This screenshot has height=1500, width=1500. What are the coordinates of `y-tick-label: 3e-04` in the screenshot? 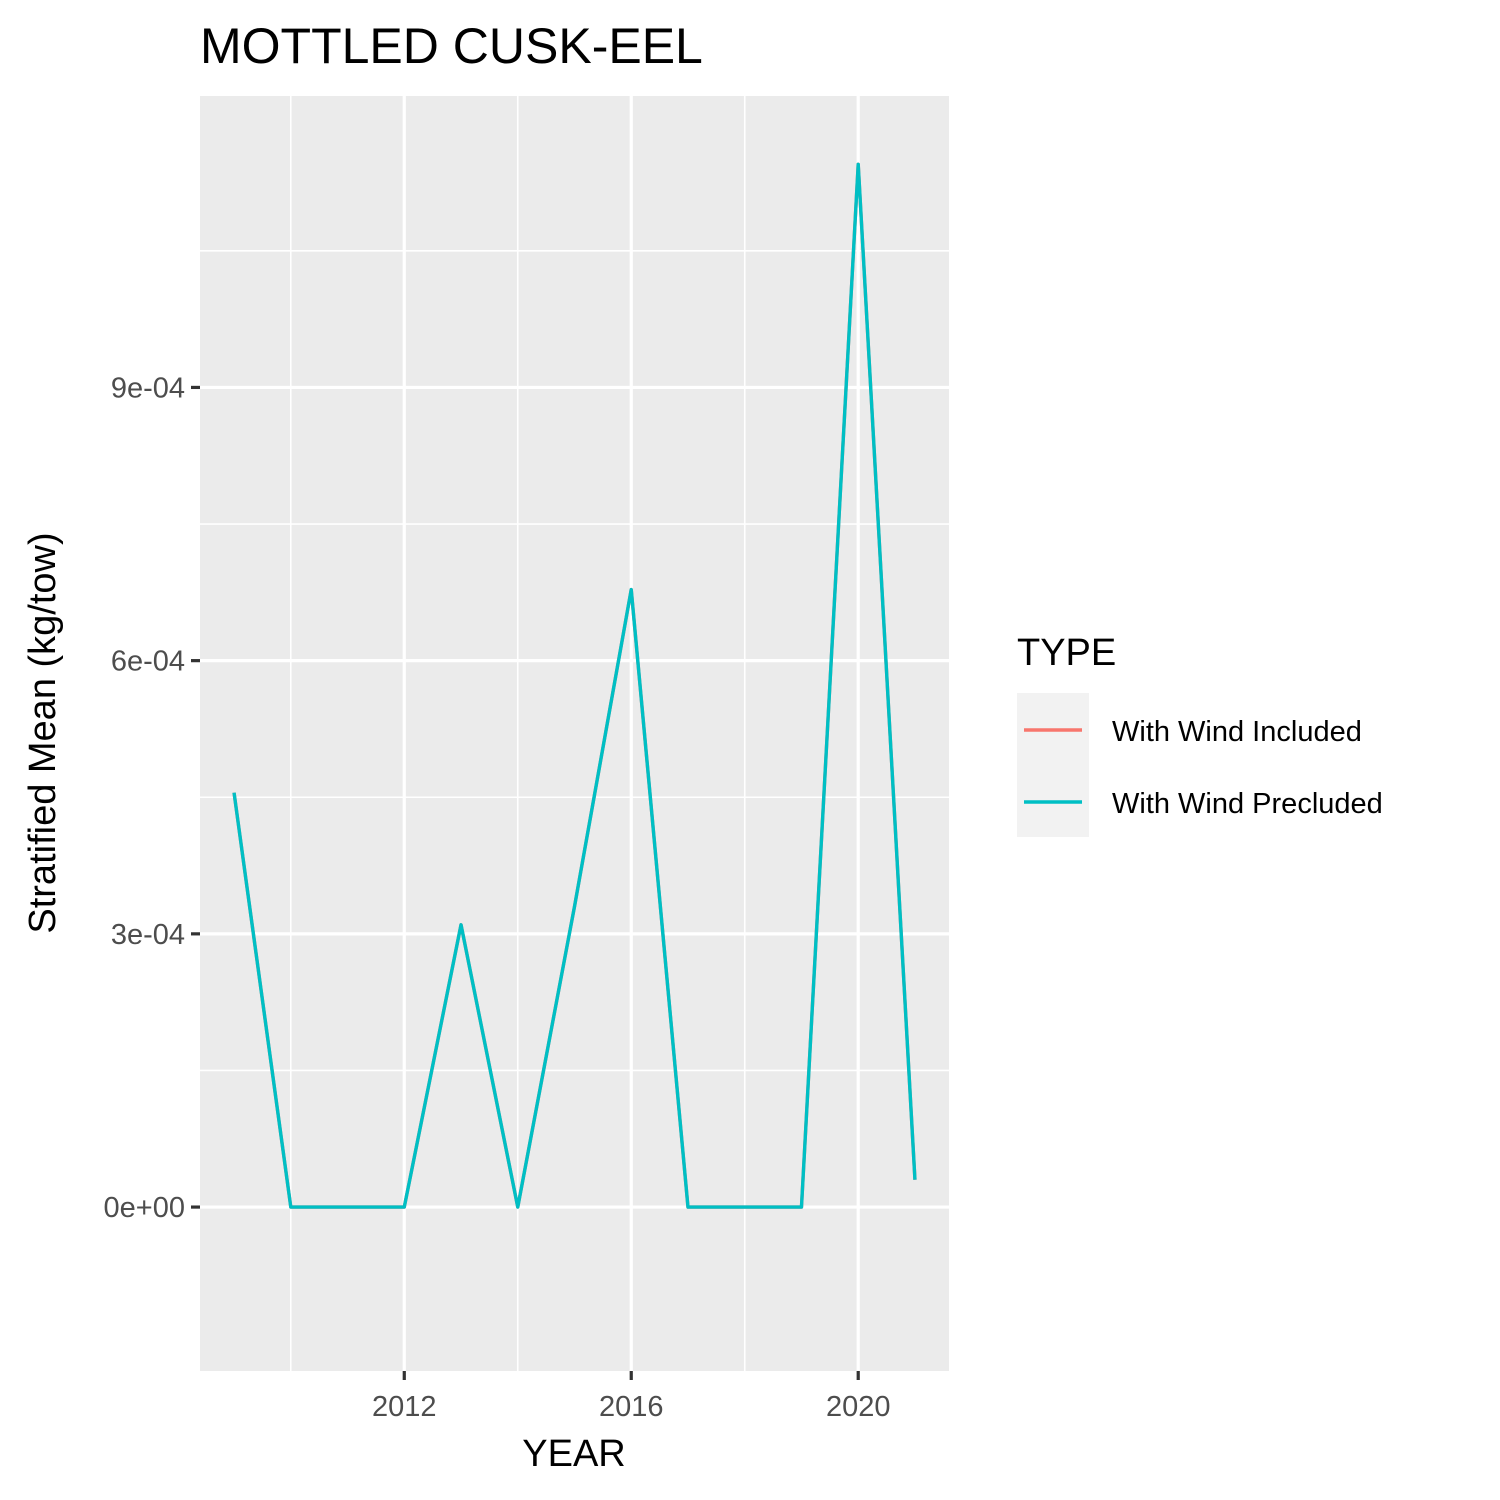 It's located at (148, 935).